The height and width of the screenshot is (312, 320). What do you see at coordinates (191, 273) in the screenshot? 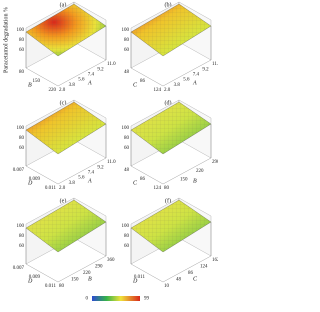
I see `right-tick-label: 86` at bounding box center [191, 273].